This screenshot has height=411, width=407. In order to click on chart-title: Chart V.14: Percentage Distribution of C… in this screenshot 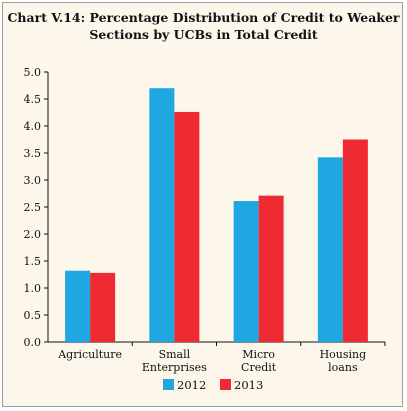, I will do `click(203, 26)`.